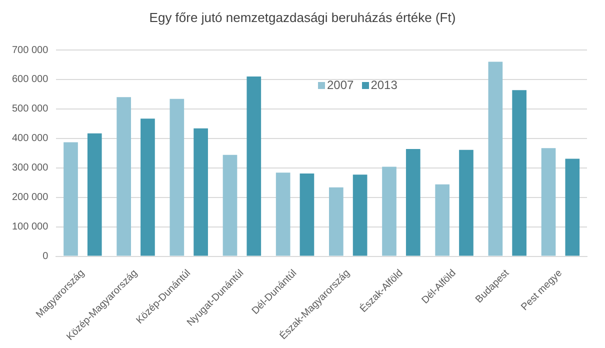 The width and height of the screenshot is (605, 348). Describe the element at coordinates (30, 109) in the screenshot. I see `y-tick-label: 500 000` at that location.